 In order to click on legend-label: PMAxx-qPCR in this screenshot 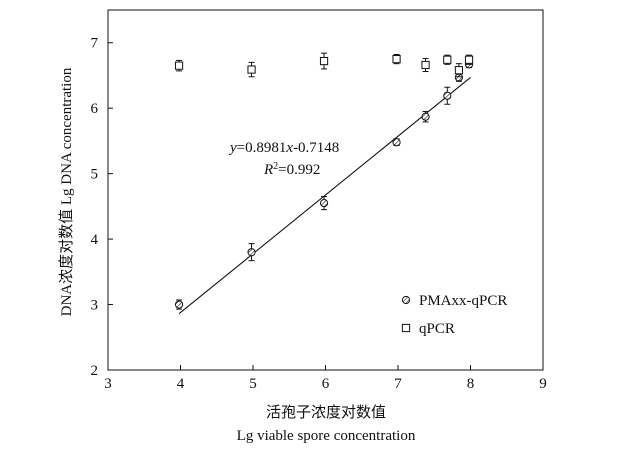, I will do `click(463, 301)`.